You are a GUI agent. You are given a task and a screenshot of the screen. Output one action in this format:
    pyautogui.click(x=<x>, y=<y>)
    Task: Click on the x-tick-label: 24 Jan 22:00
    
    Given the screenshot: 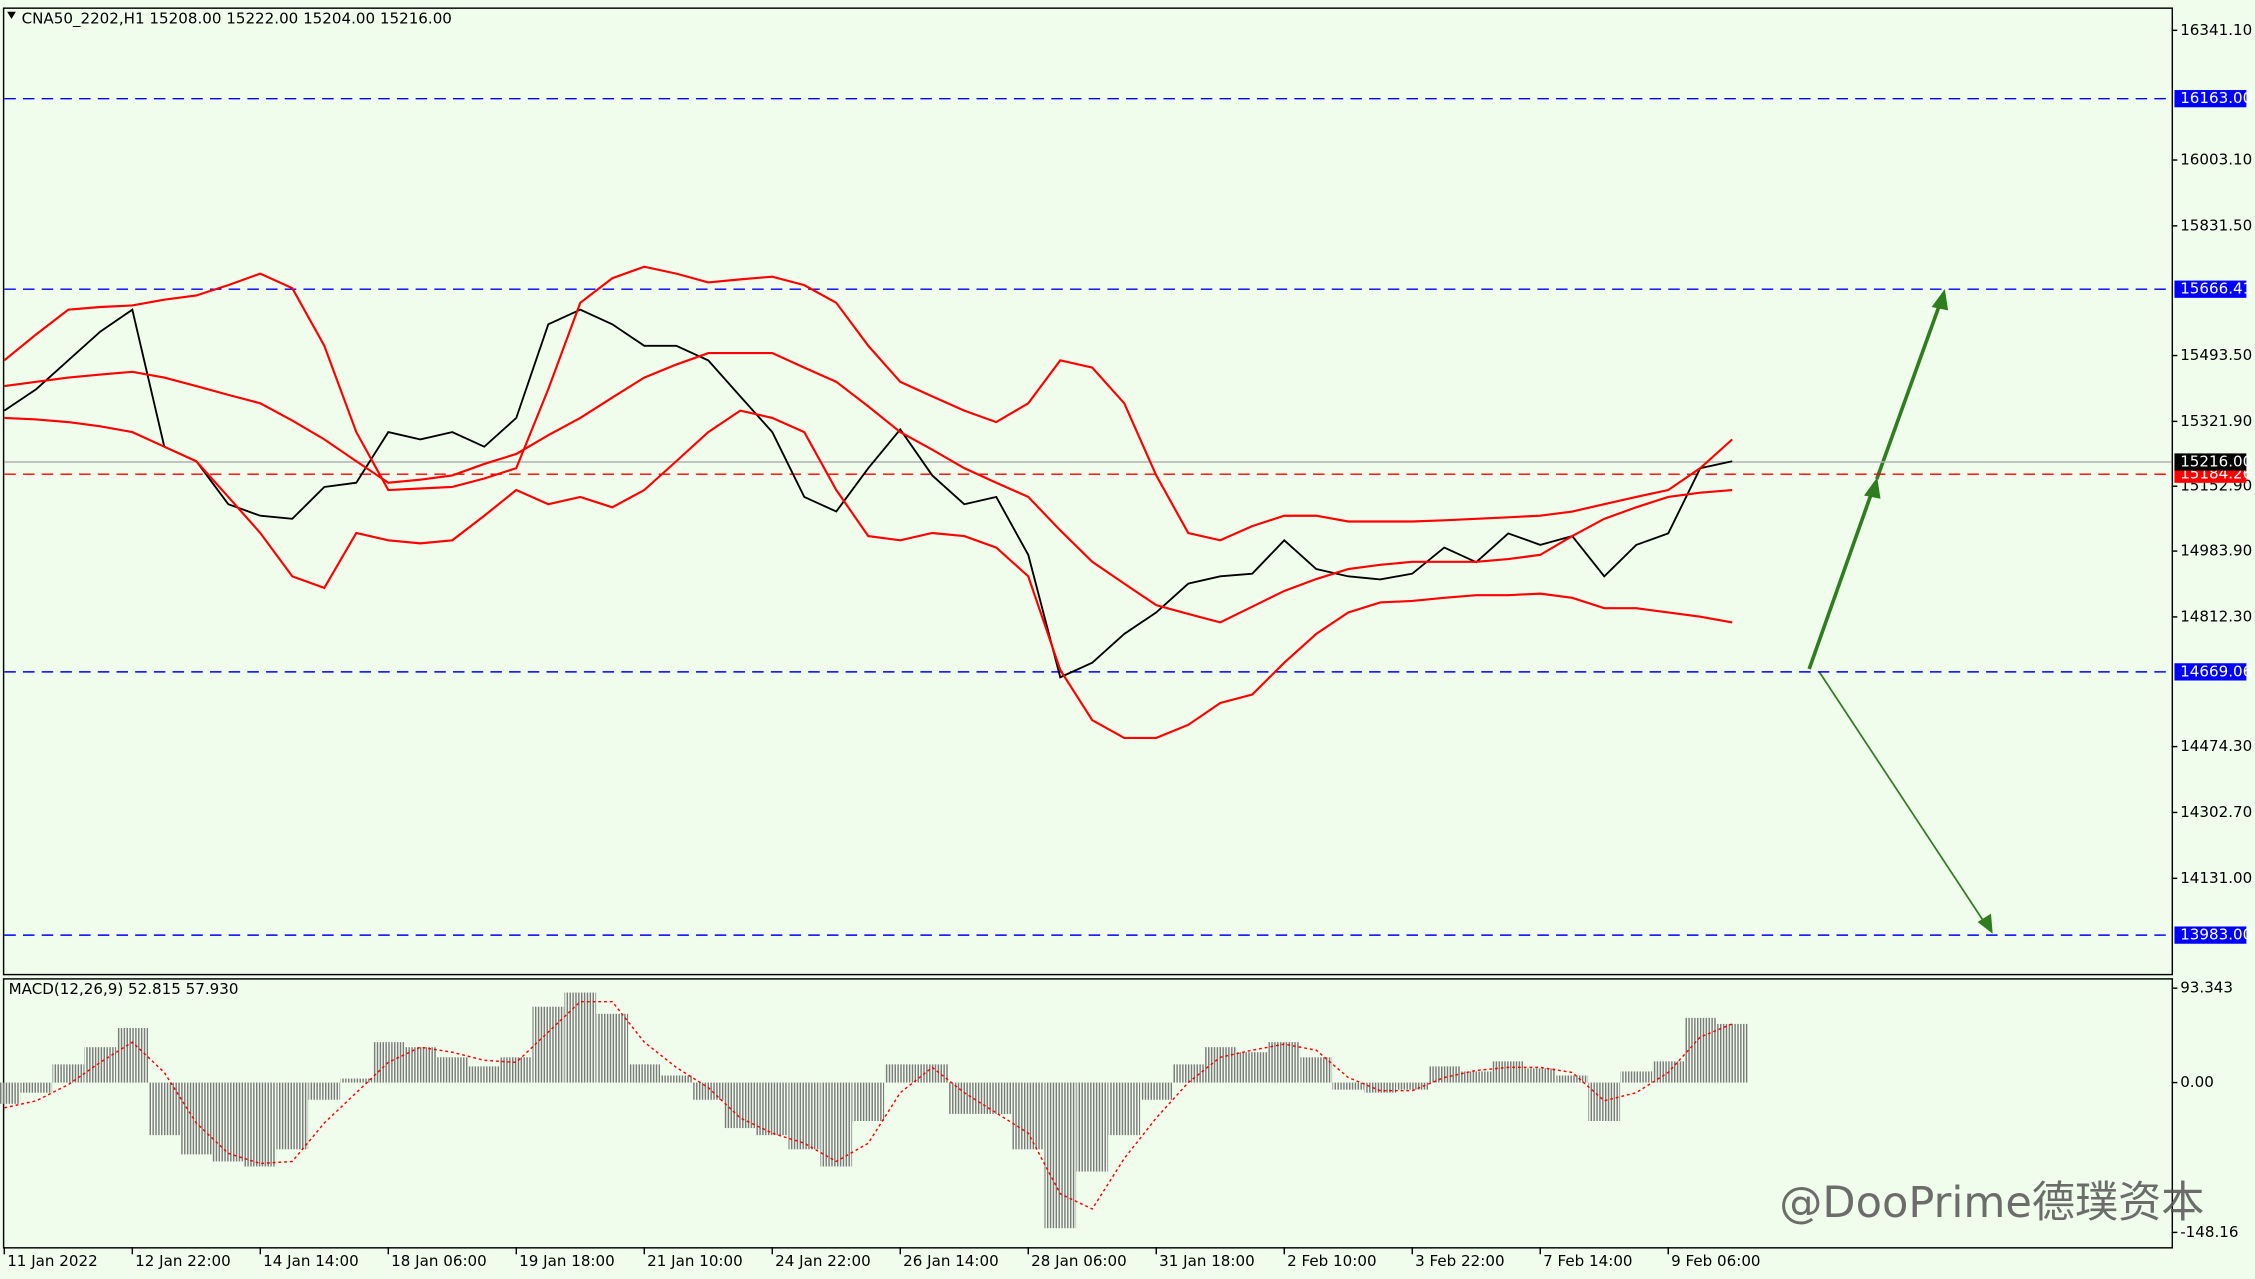 What is the action you would take?
    pyautogui.click(x=823, y=1261)
    